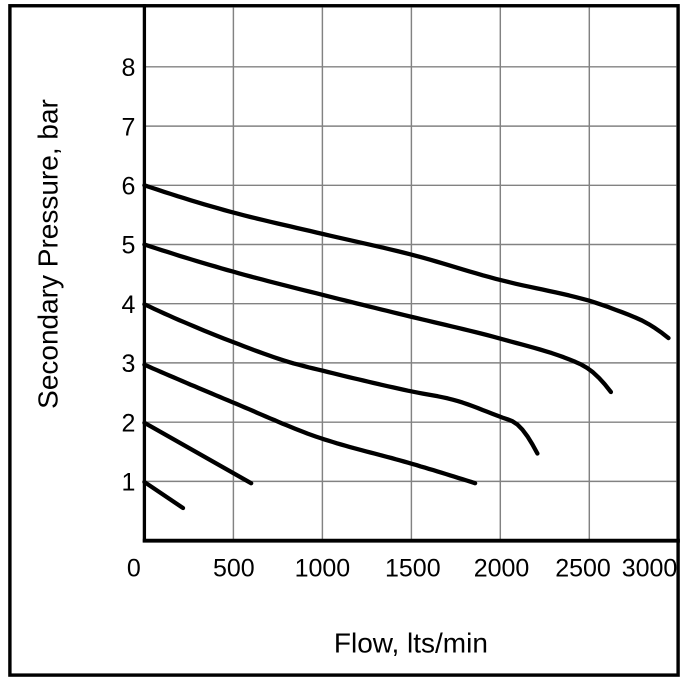  What do you see at coordinates (502, 568) in the screenshot?
I see `svg-text: 2000` at bounding box center [502, 568].